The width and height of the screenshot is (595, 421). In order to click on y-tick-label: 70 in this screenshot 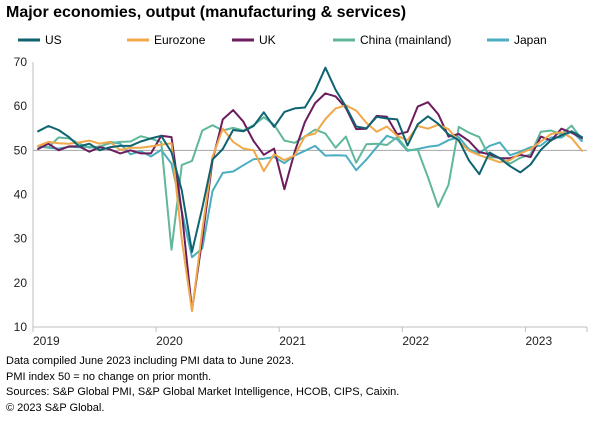, I will do `click(21, 62)`.